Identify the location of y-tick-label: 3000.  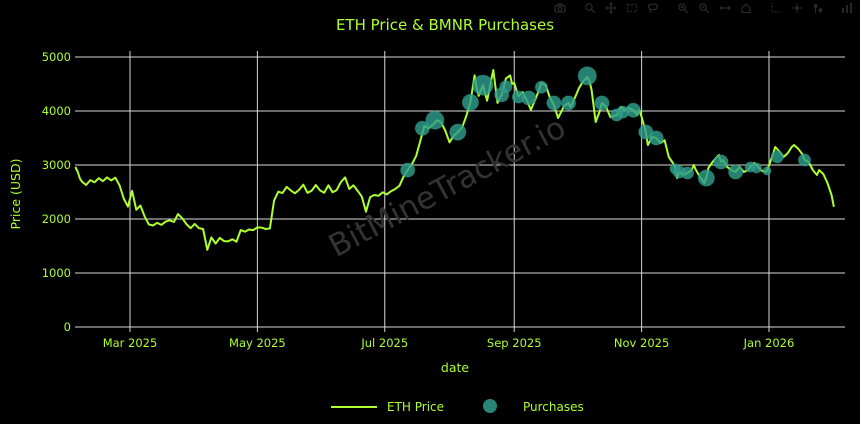
(56, 165).